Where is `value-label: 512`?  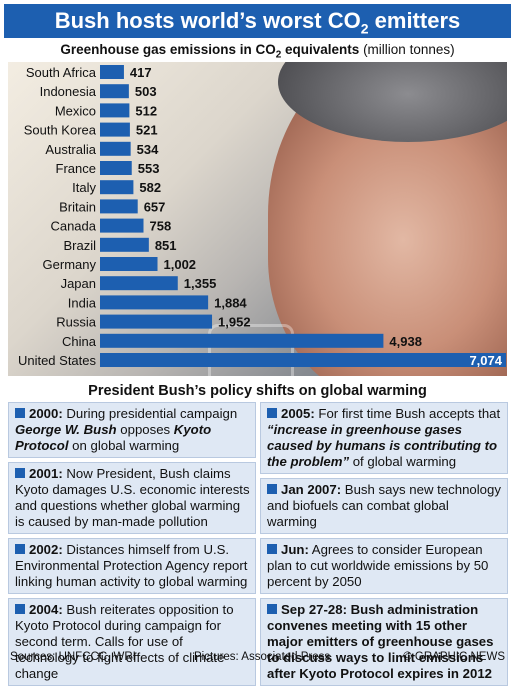
value-label: 512 is located at coordinates (146, 110).